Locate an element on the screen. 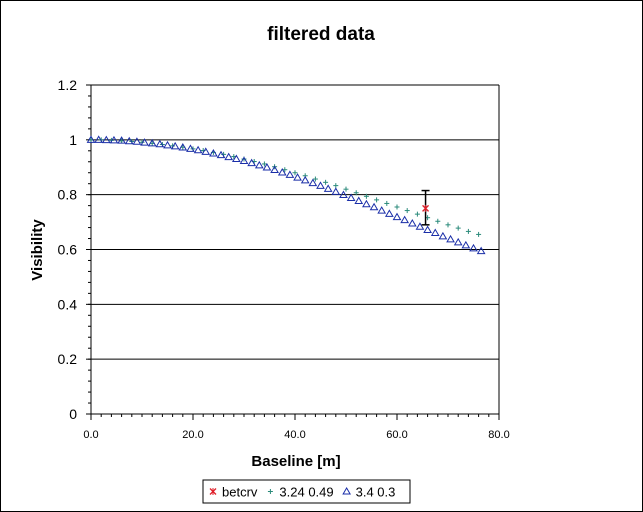  y-axis-label: Visibility is located at coordinates (37, 250).